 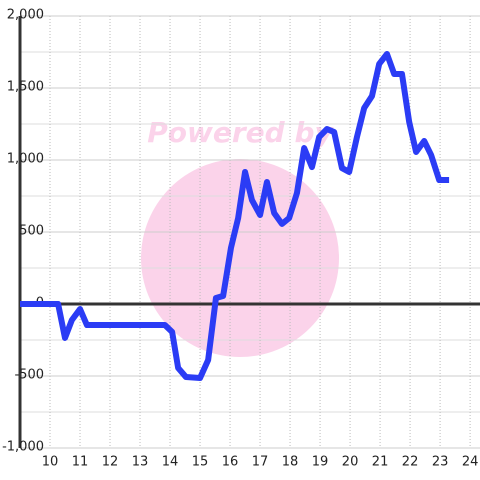 I want to click on x-tick-label: 15, so click(x=200, y=462).